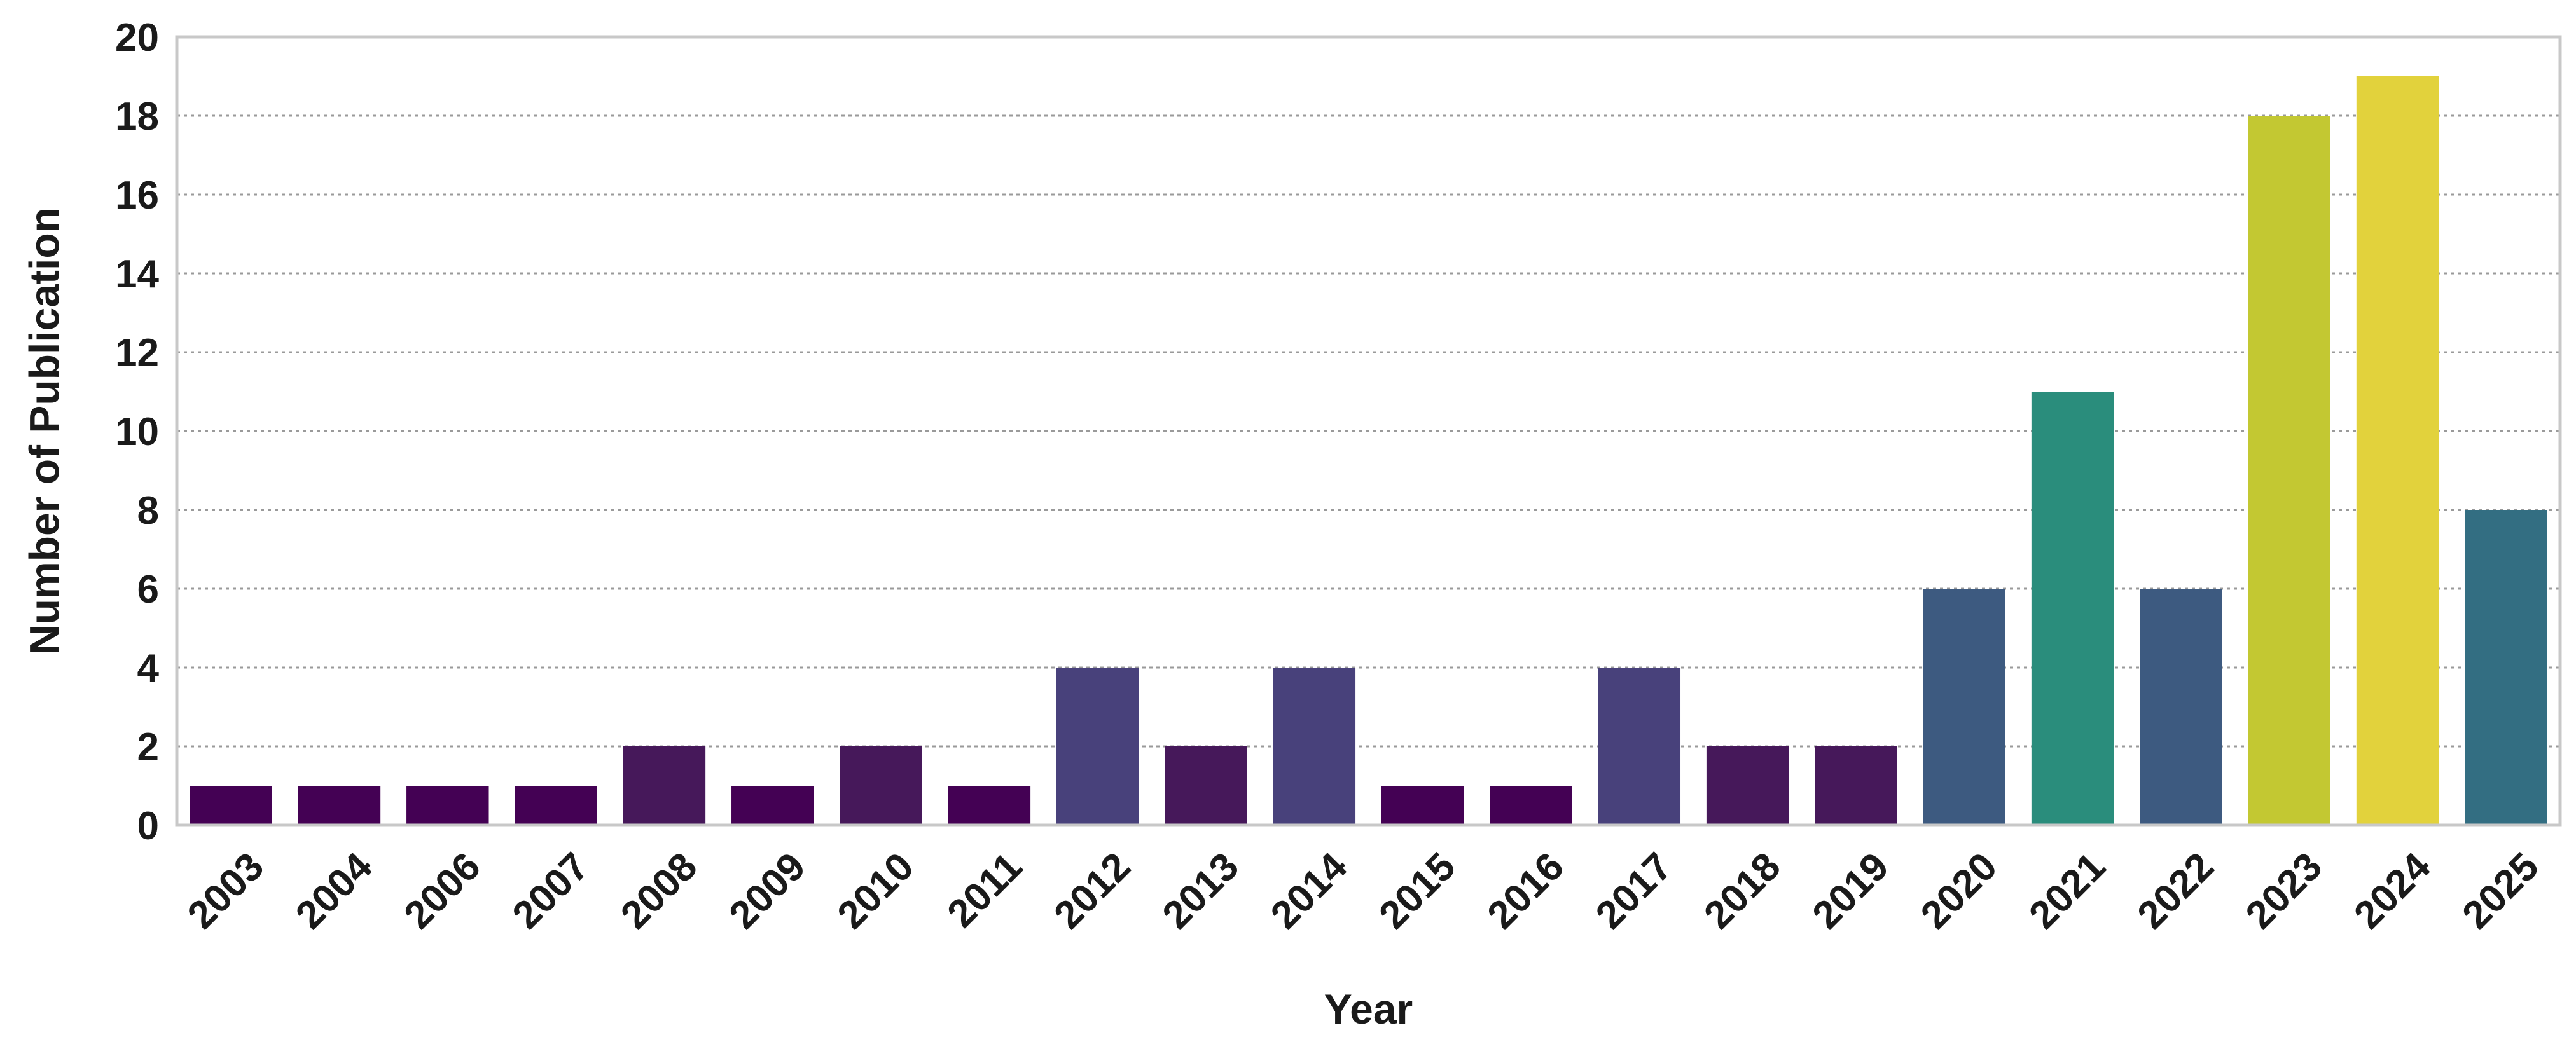 This screenshot has width=2576, height=1049. What do you see at coordinates (447, 805) in the screenshot?
I see `bar-2006` at bounding box center [447, 805].